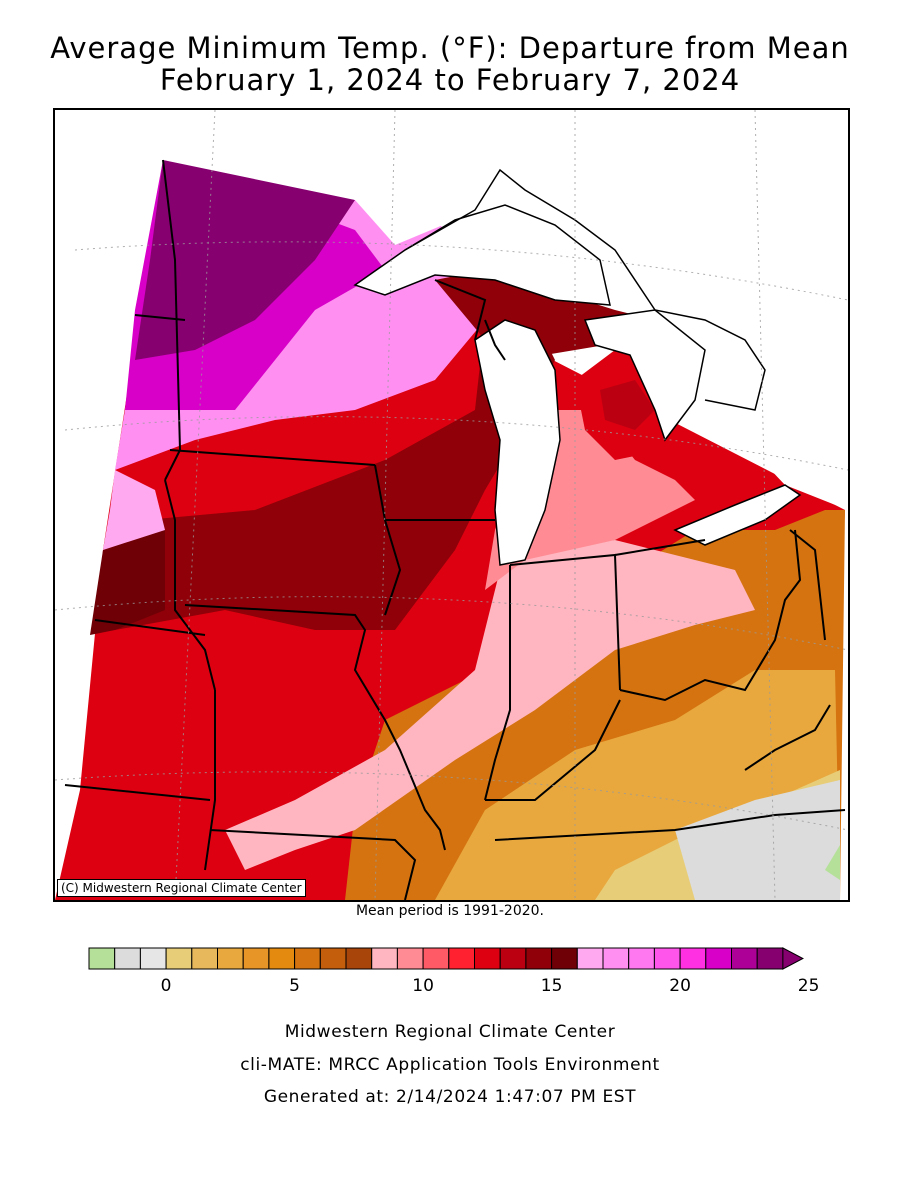 Image resolution: width=900 pixels, height=1200 pixels. What do you see at coordinates (294, 986) in the screenshot?
I see `legend-tick-label: 5` at bounding box center [294, 986].